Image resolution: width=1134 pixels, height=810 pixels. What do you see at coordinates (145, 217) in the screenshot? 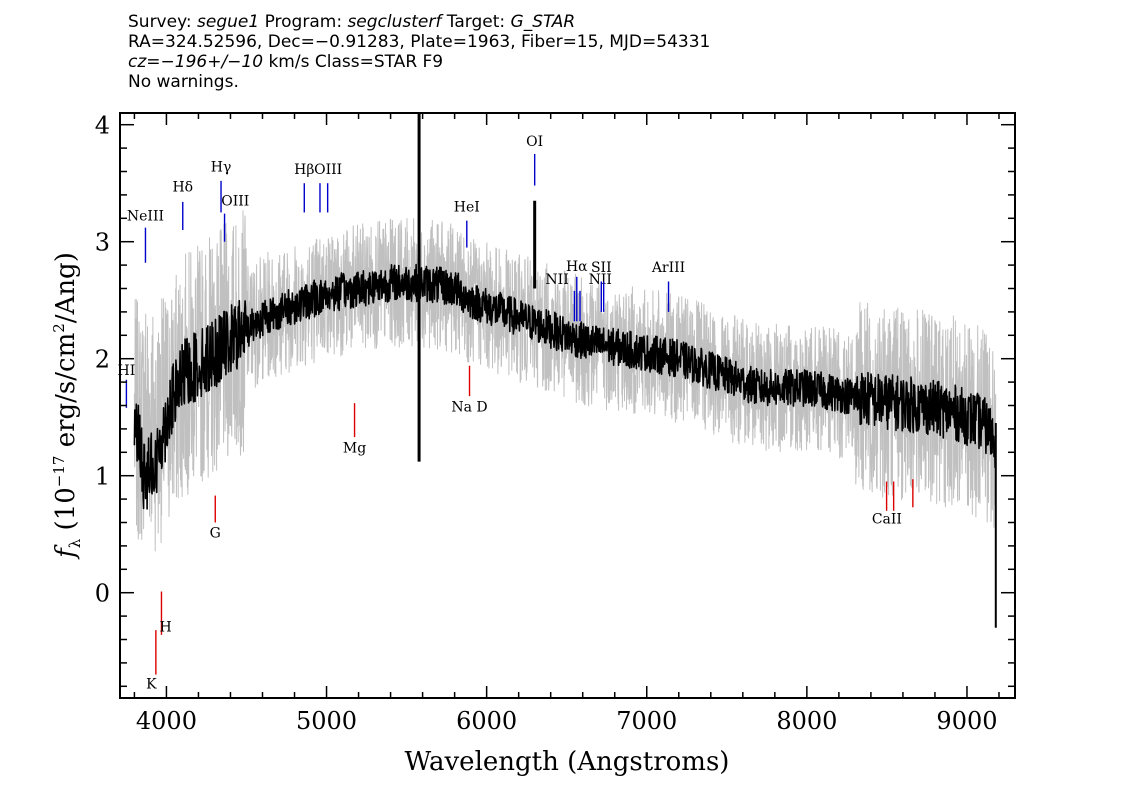
I see `emission-line-label: NeIII` at bounding box center [145, 217].